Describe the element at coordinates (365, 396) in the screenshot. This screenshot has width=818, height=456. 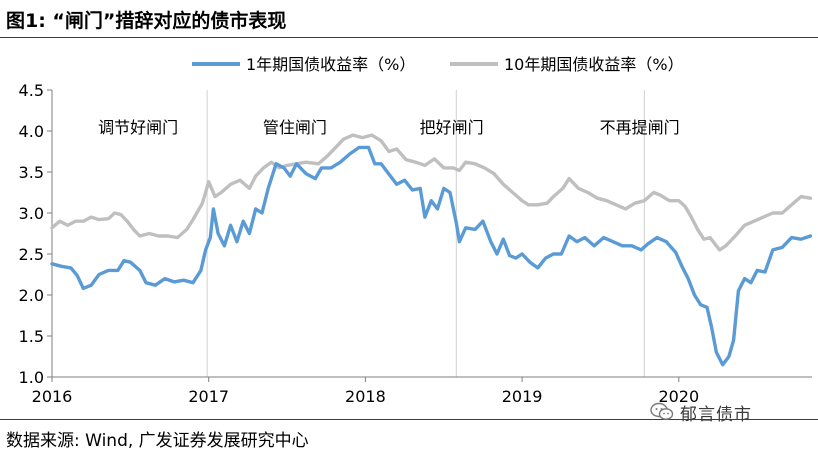
I see `x-tick-label: 2018` at that location.